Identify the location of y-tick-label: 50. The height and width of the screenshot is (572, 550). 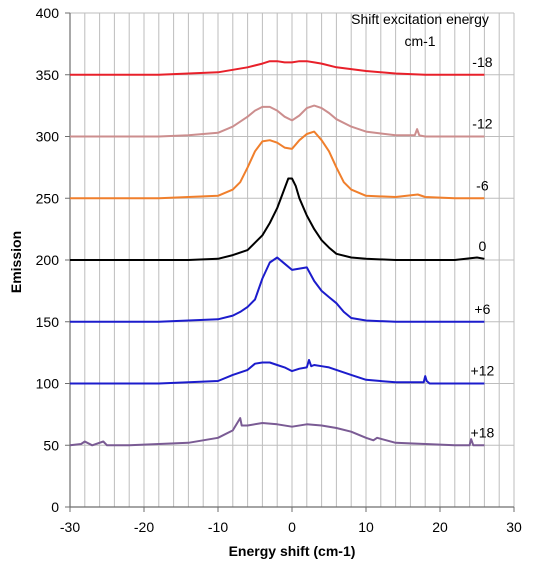
(51, 445).